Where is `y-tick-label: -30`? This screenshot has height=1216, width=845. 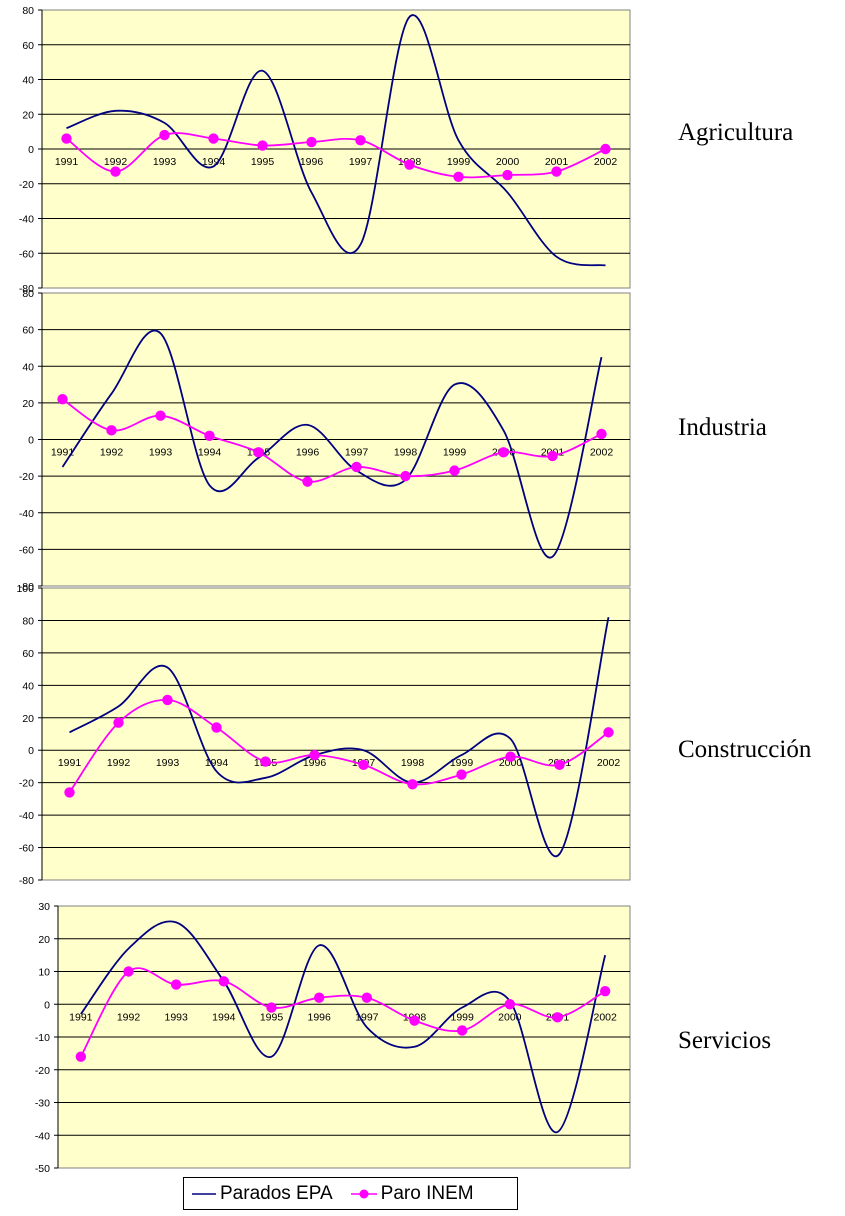 y-tick-label: -30 is located at coordinates (42, 1104).